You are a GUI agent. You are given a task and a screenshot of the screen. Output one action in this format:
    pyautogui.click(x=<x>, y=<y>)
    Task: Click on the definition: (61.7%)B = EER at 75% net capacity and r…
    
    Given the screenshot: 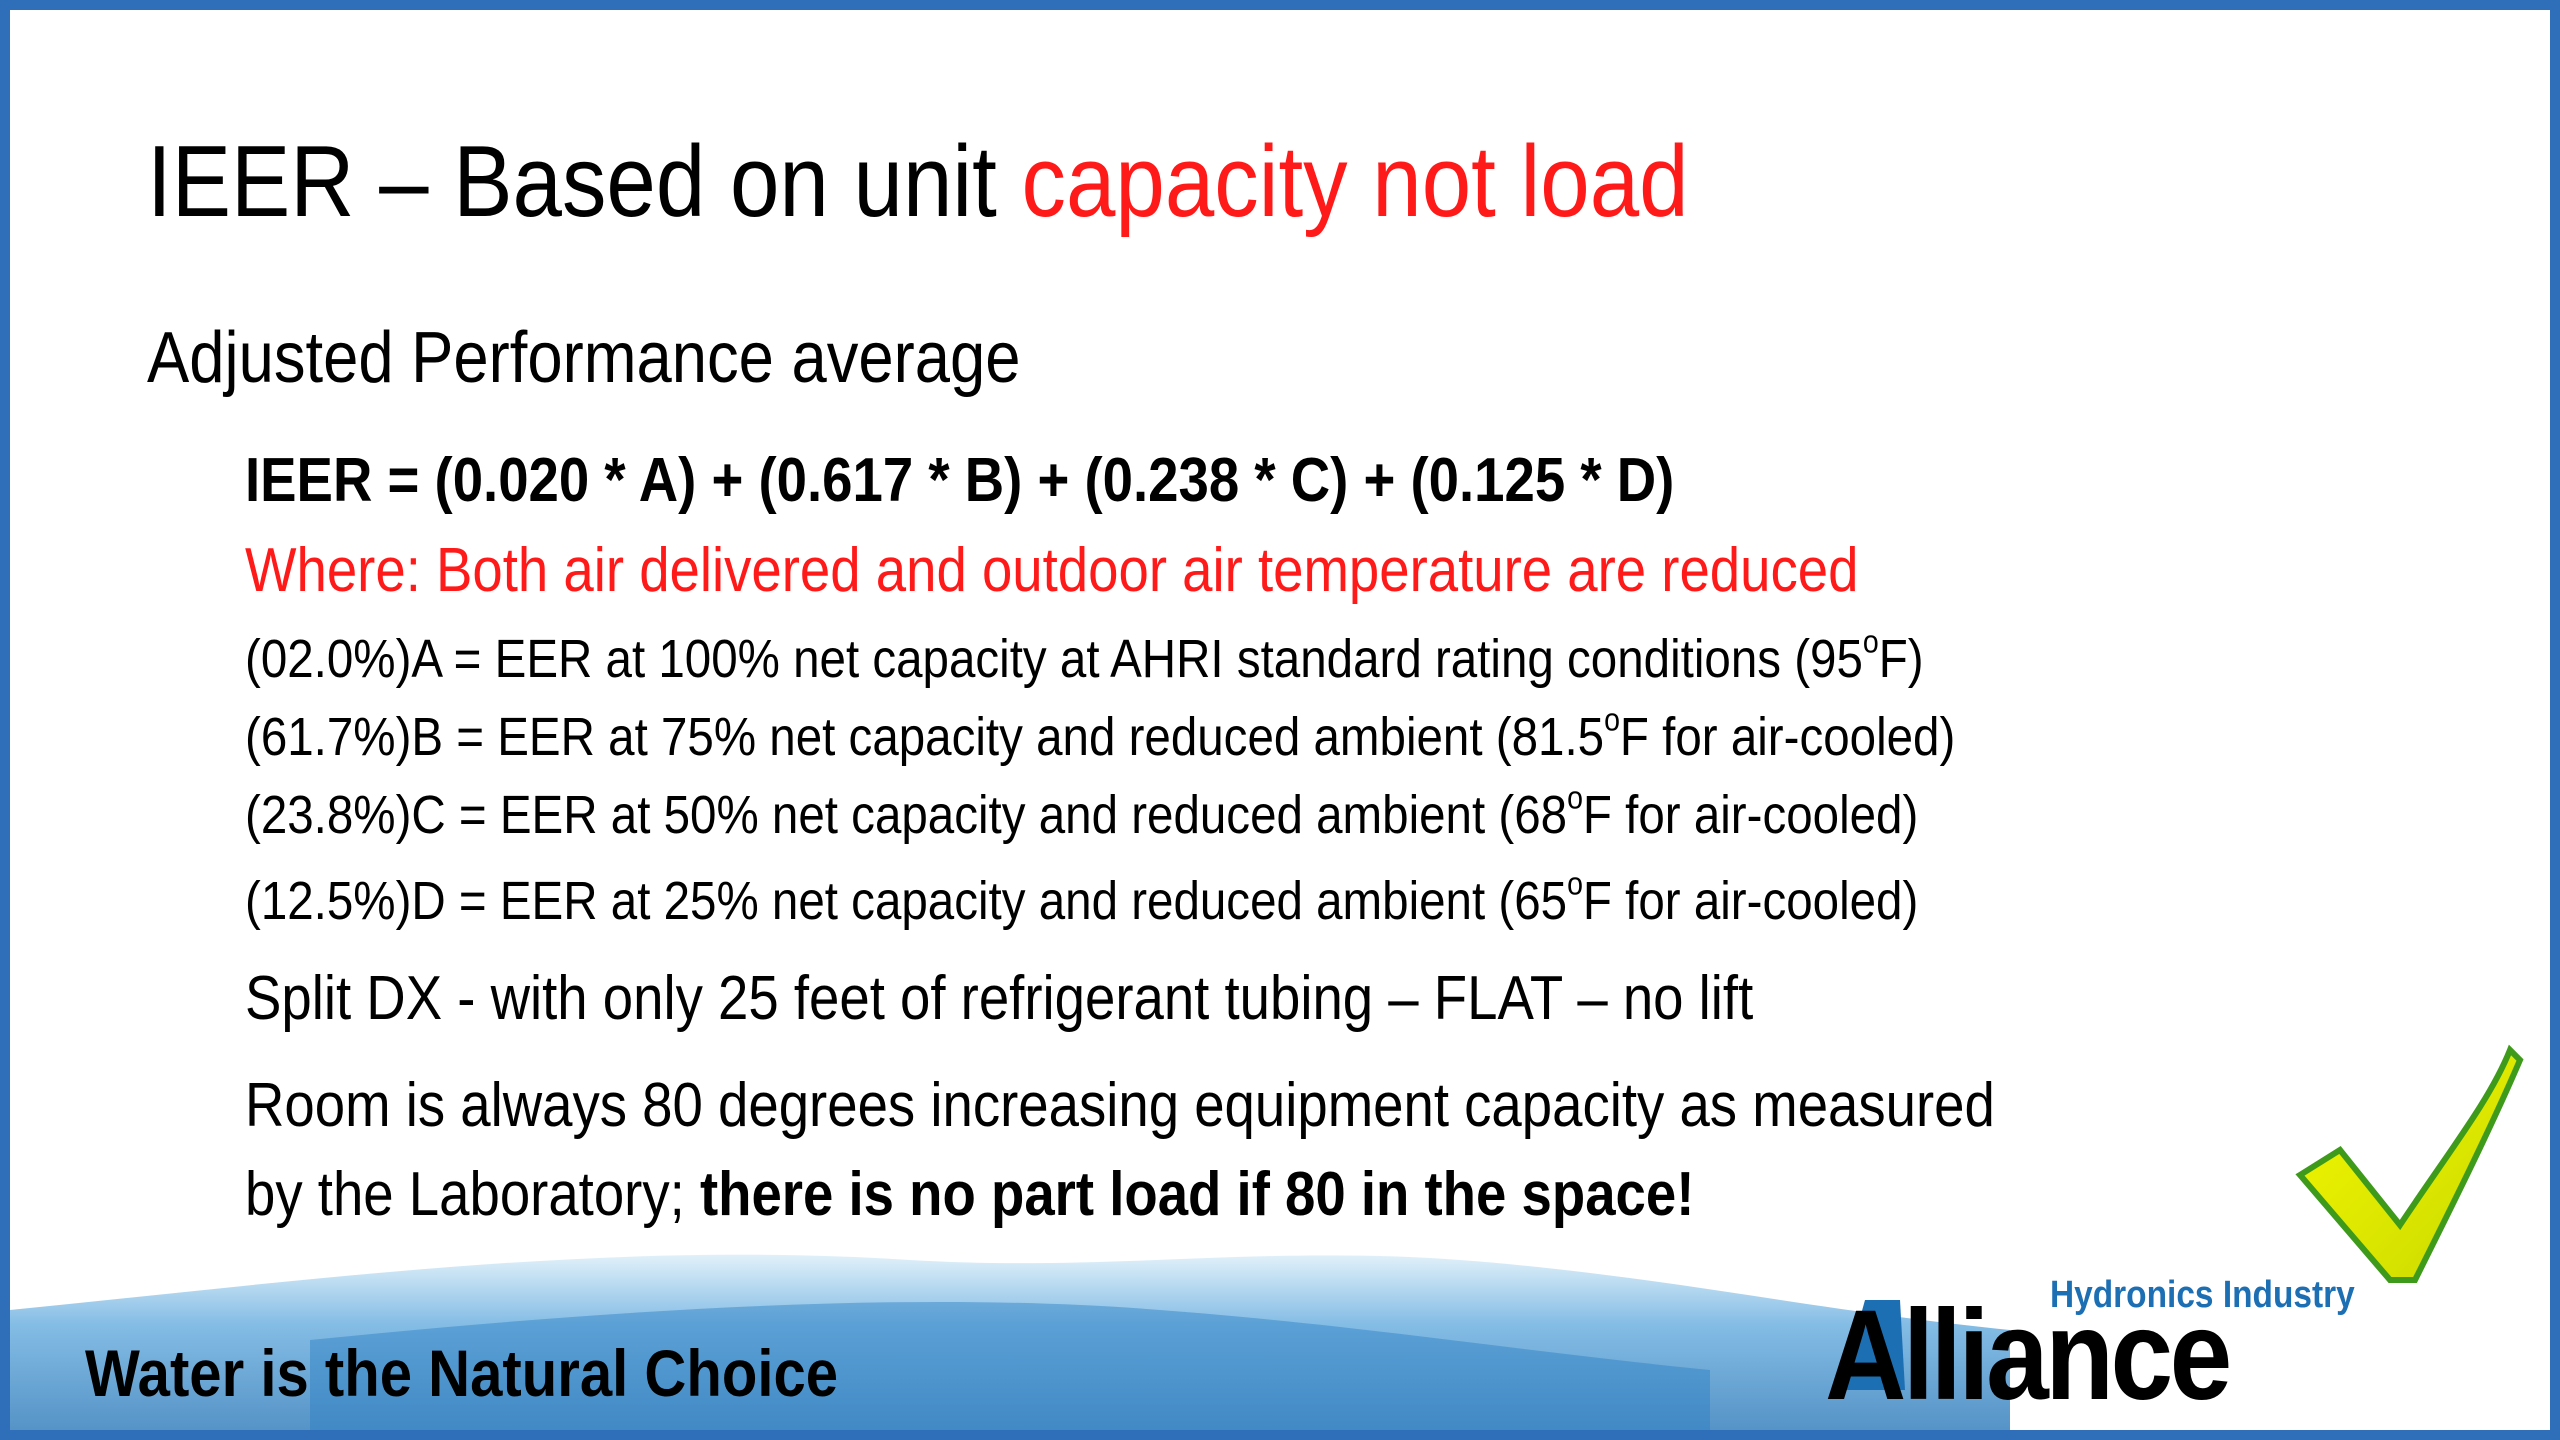 What is the action you would take?
    pyautogui.click(x=1100, y=735)
    